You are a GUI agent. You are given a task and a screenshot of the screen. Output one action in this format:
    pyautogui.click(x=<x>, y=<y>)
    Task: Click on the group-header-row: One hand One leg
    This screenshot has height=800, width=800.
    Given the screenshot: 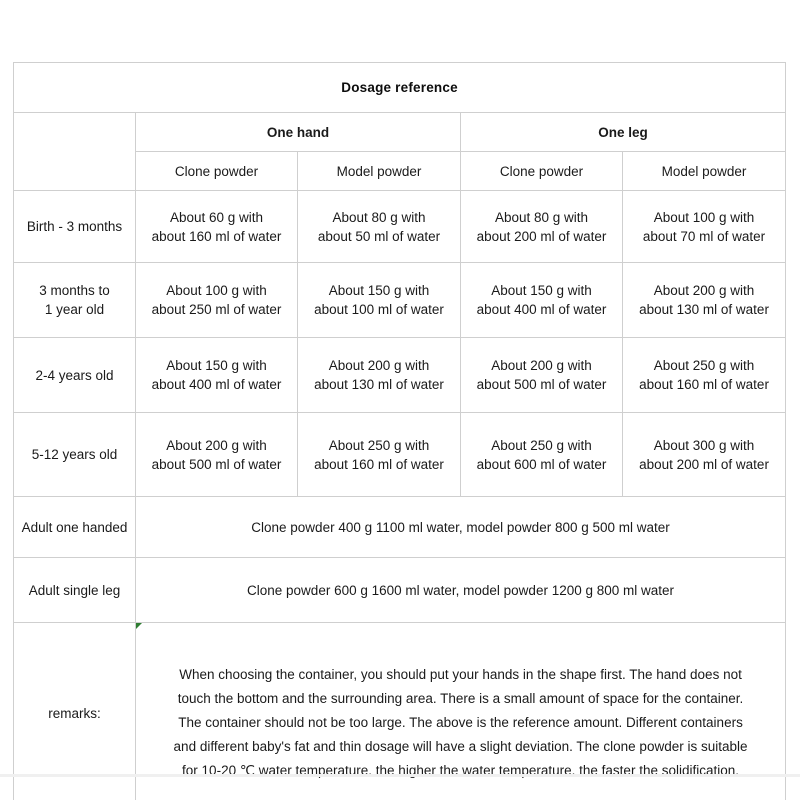 What is the action you would take?
    pyautogui.click(x=400, y=151)
    